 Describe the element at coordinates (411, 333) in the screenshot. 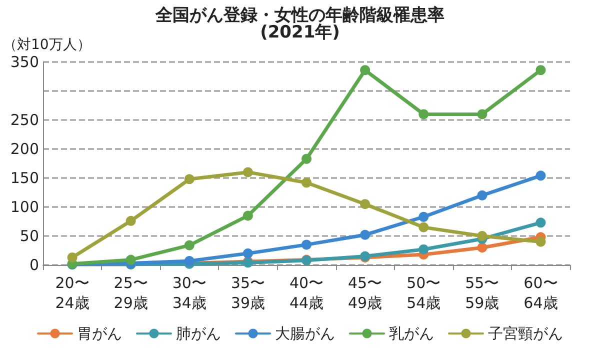

I see `legend-label: 乳がん` at that location.